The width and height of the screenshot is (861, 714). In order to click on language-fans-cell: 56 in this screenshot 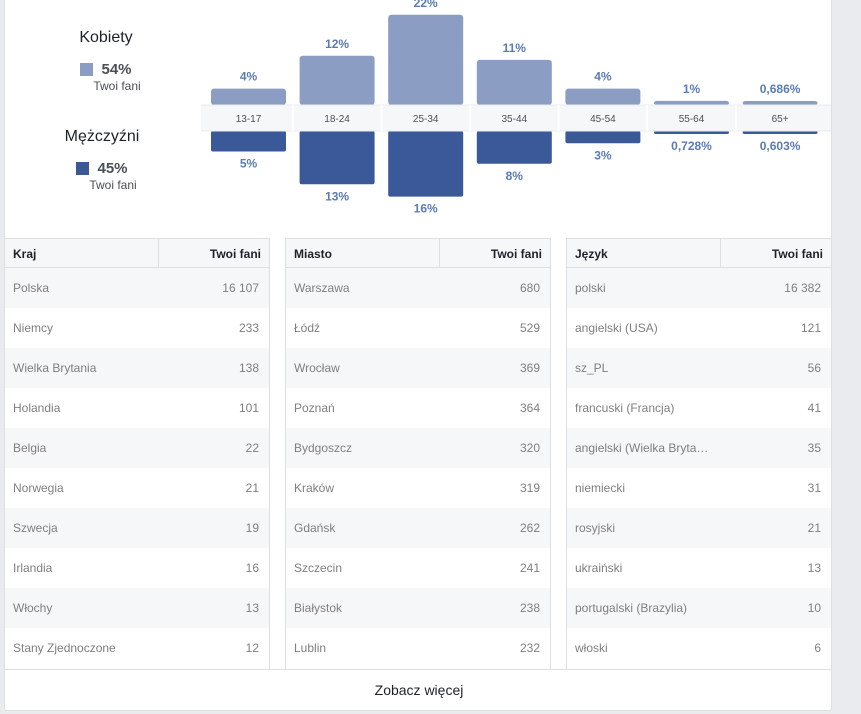, I will do `click(814, 368)`.